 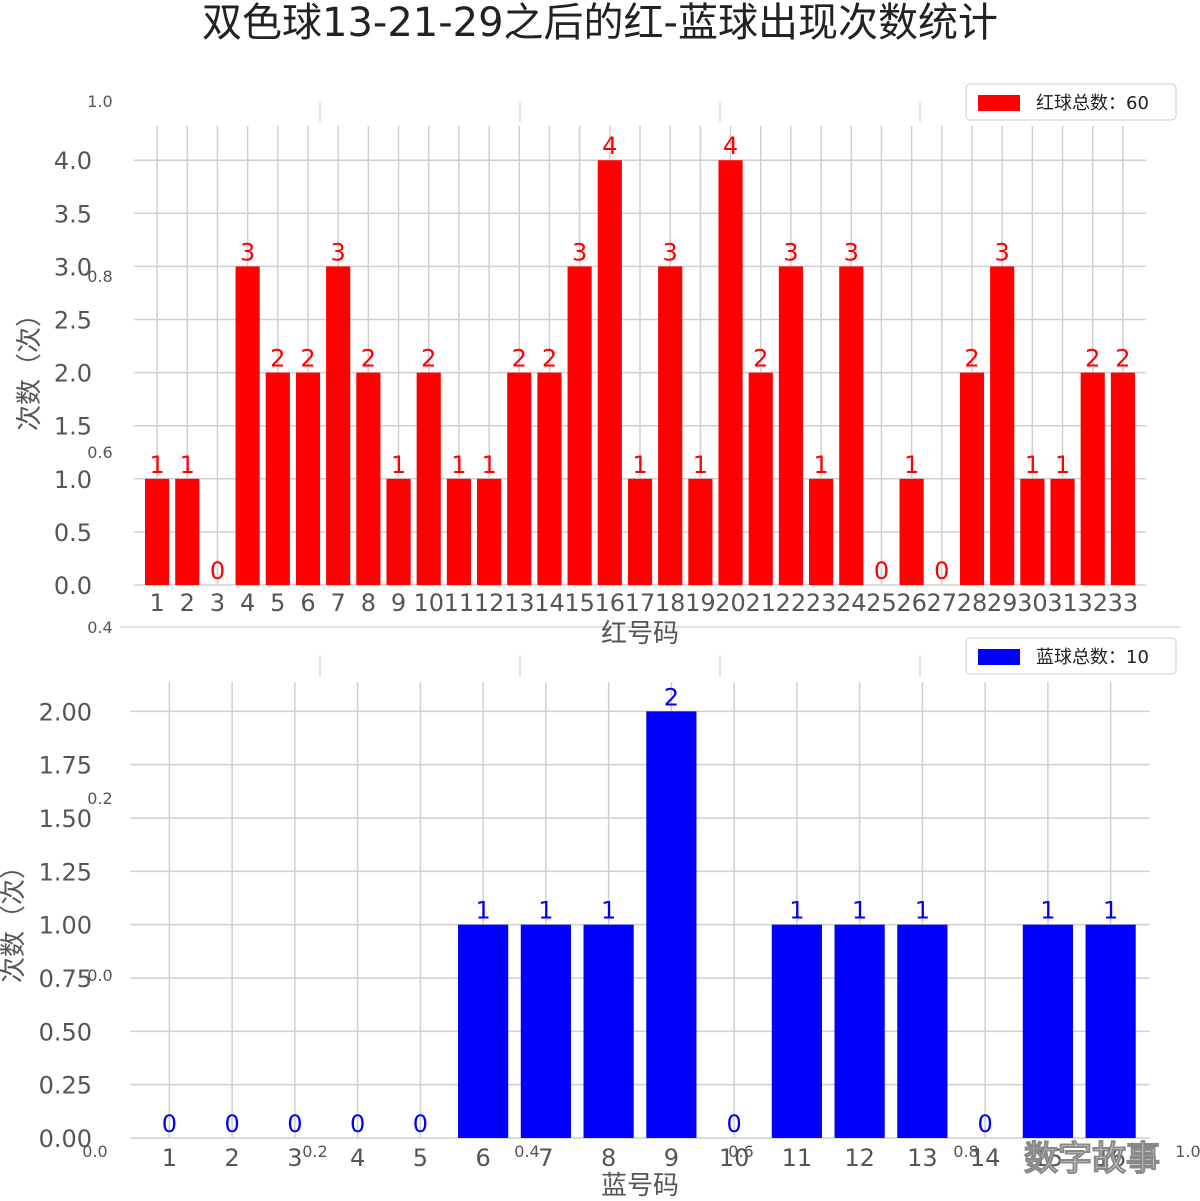 I want to click on x-tick-label: 20, so click(x=730, y=603).